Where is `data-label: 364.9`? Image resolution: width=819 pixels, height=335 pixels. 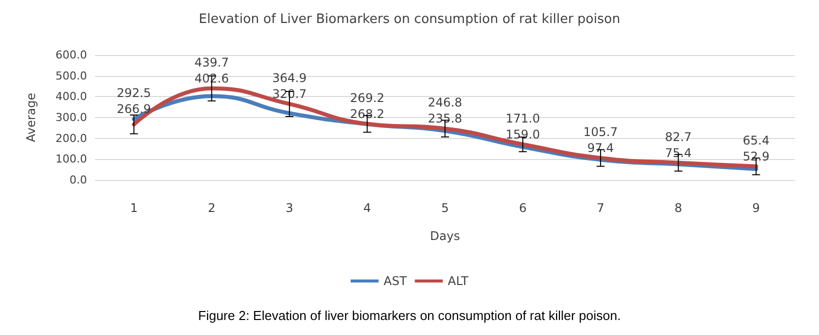 data-label: 364.9 is located at coordinates (289, 77).